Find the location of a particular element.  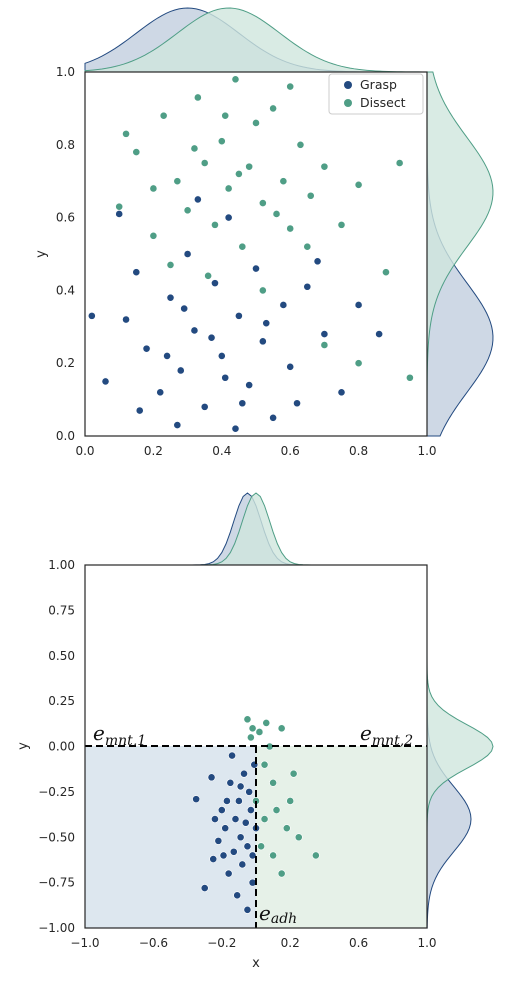

top-x-tick-1: 0.2 is located at coordinates (153, 451).